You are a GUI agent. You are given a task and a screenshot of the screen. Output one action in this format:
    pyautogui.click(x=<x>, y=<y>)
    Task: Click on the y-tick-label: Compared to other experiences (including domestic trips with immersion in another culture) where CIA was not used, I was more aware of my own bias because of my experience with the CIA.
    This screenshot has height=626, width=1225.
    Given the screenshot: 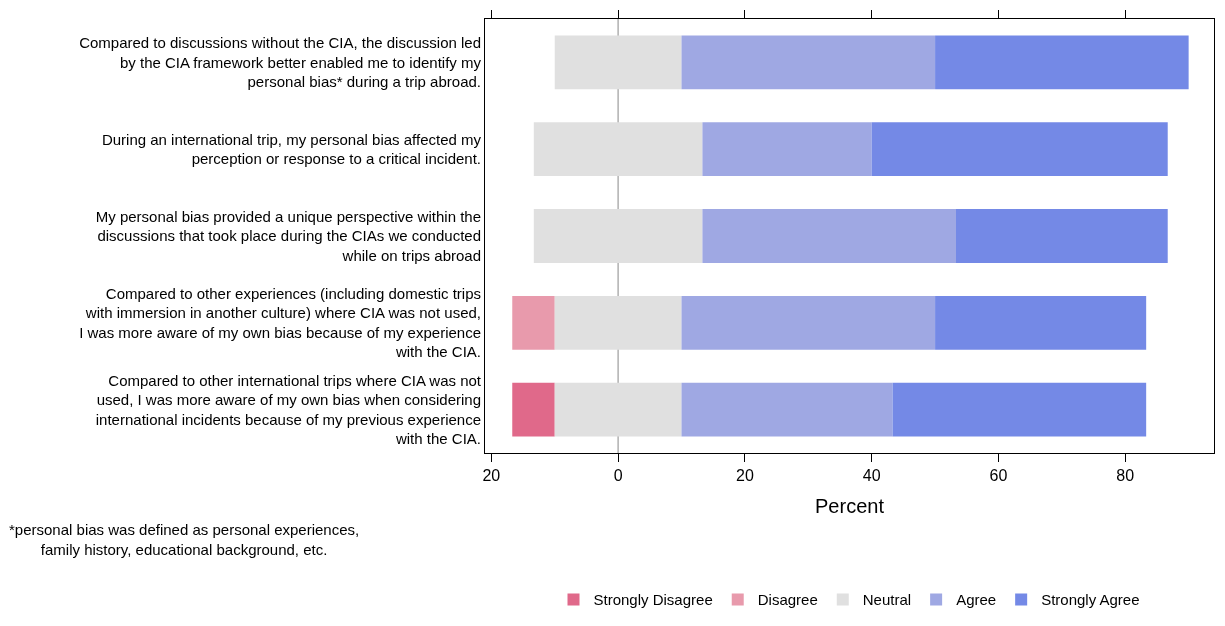 What is the action you would take?
    pyautogui.click(x=280, y=322)
    